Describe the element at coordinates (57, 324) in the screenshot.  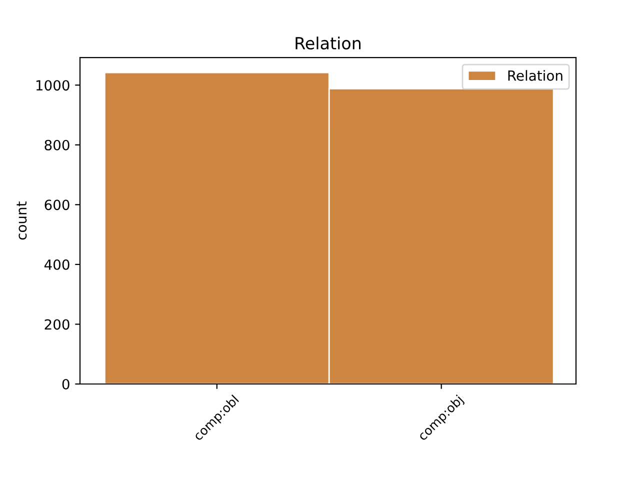
I see `y-tick-label: 200` at that location.